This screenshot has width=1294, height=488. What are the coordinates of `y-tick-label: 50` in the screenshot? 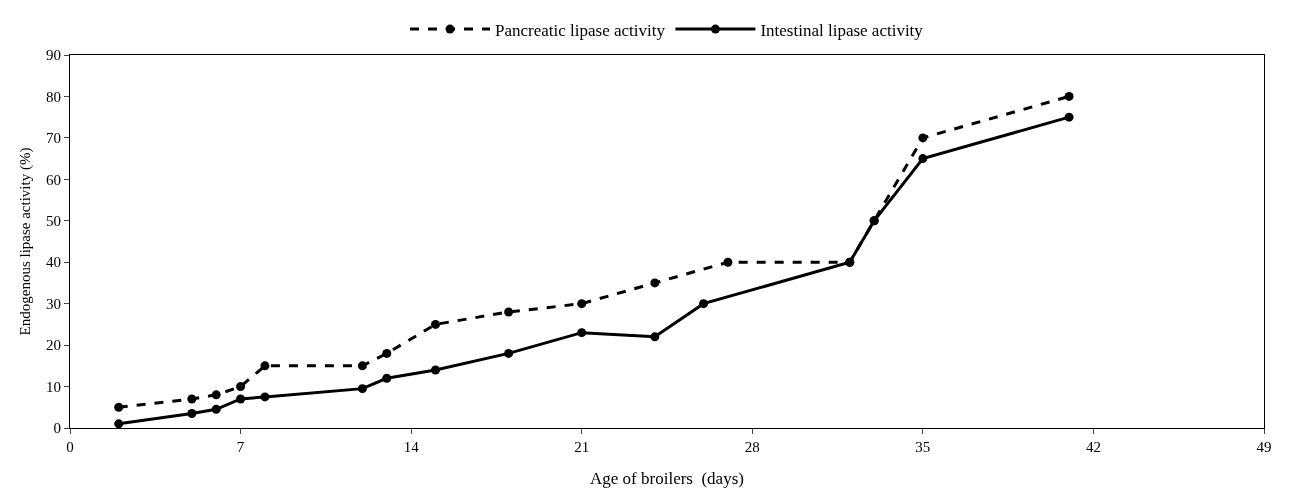 It's located at (53, 221).